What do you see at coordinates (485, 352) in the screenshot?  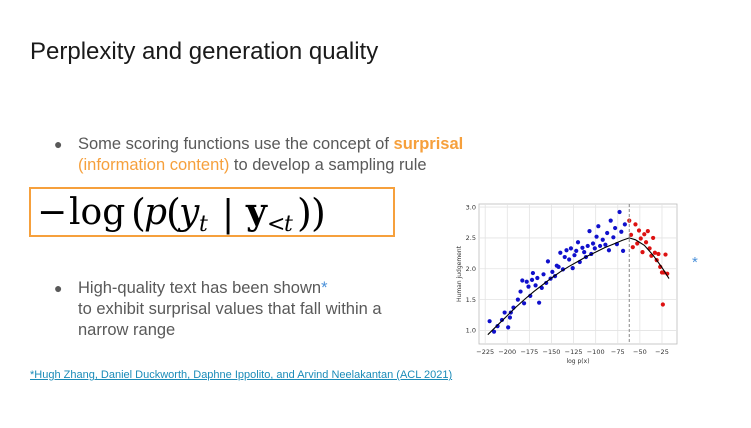 I see `x-tick-label: −225` at bounding box center [485, 352].